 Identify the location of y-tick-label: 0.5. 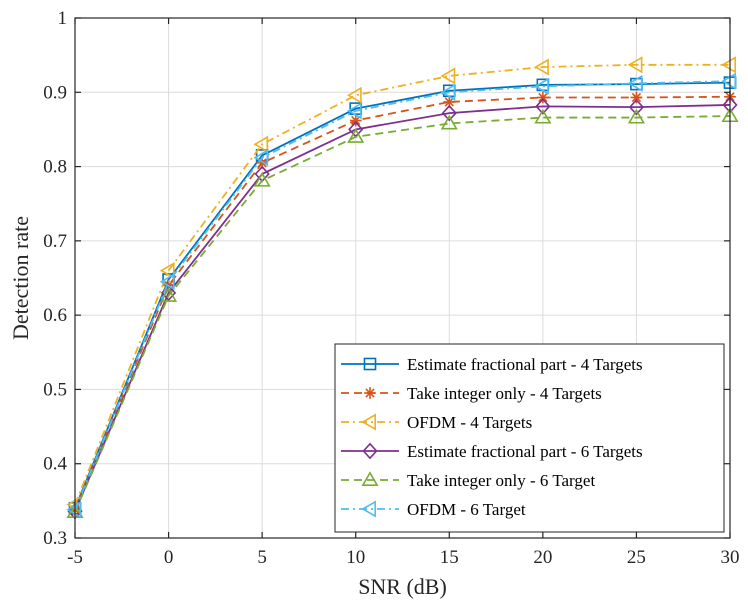
(55, 389).